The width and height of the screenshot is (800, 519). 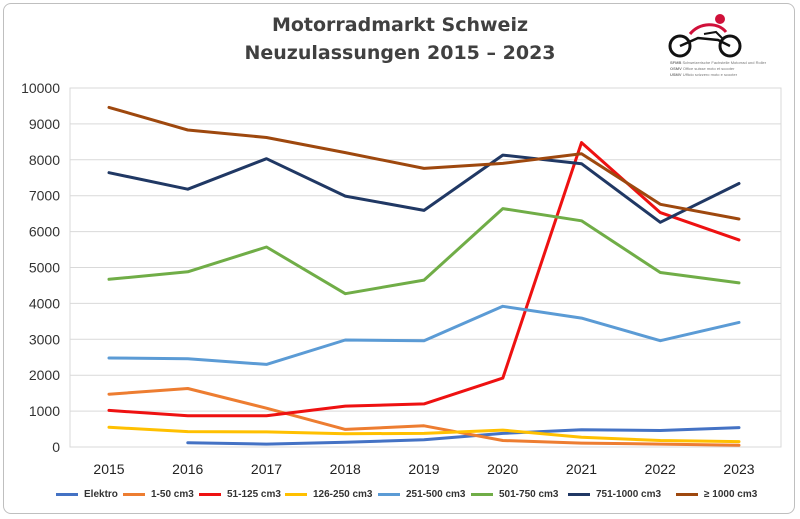 What do you see at coordinates (345, 469) in the screenshot?
I see `x-tick-2018: 2018` at bounding box center [345, 469].